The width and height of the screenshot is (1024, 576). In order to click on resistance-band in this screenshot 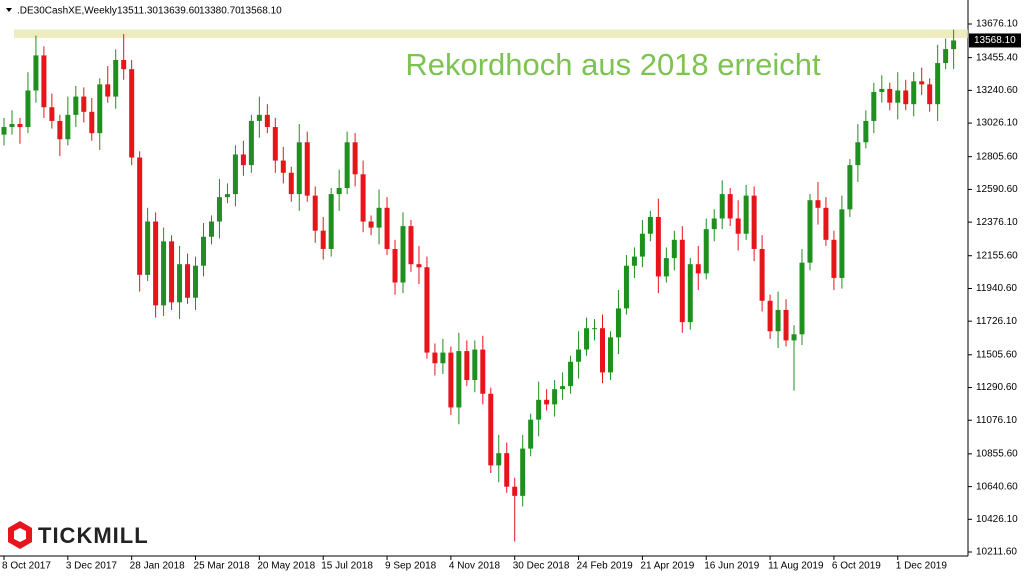, I will do `click(491, 33)`.